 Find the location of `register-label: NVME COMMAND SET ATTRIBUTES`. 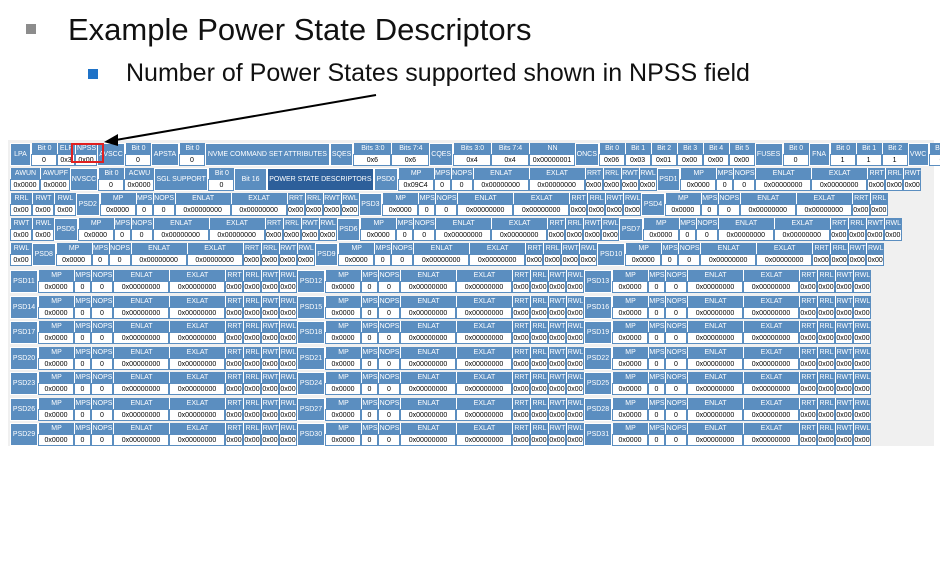

register-label: NVME COMMAND SET ATTRIBUTES is located at coordinates (267, 154).